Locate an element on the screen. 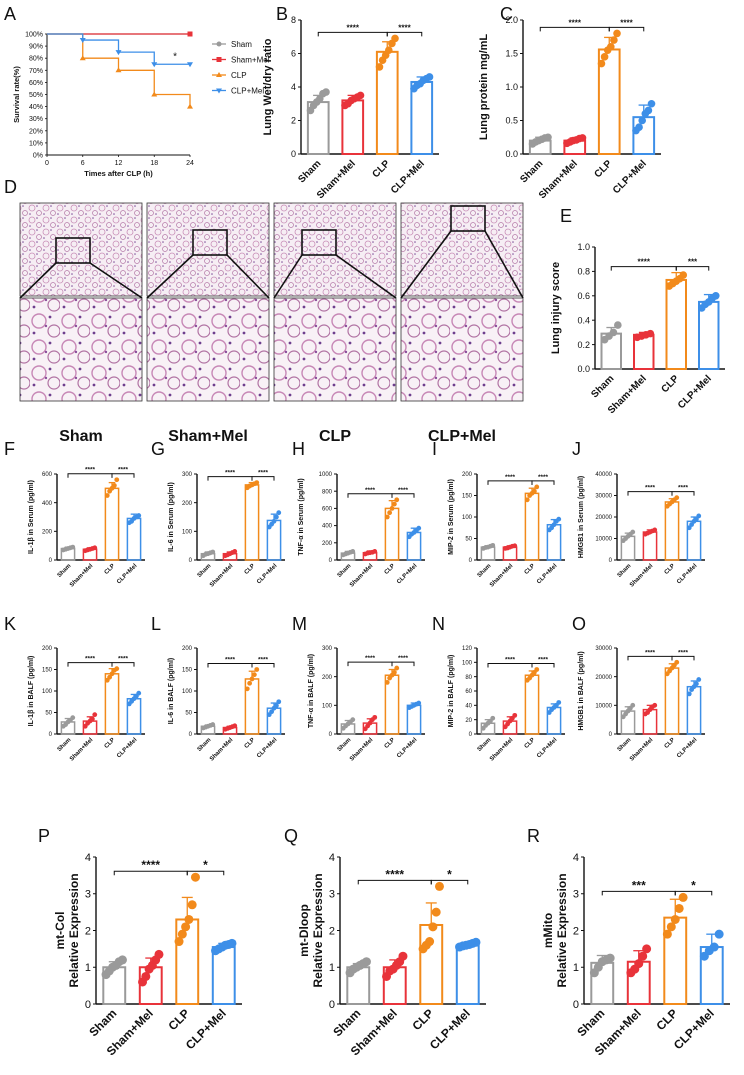 The image size is (744, 1075). sig-label: * is located at coordinates (693, 885).